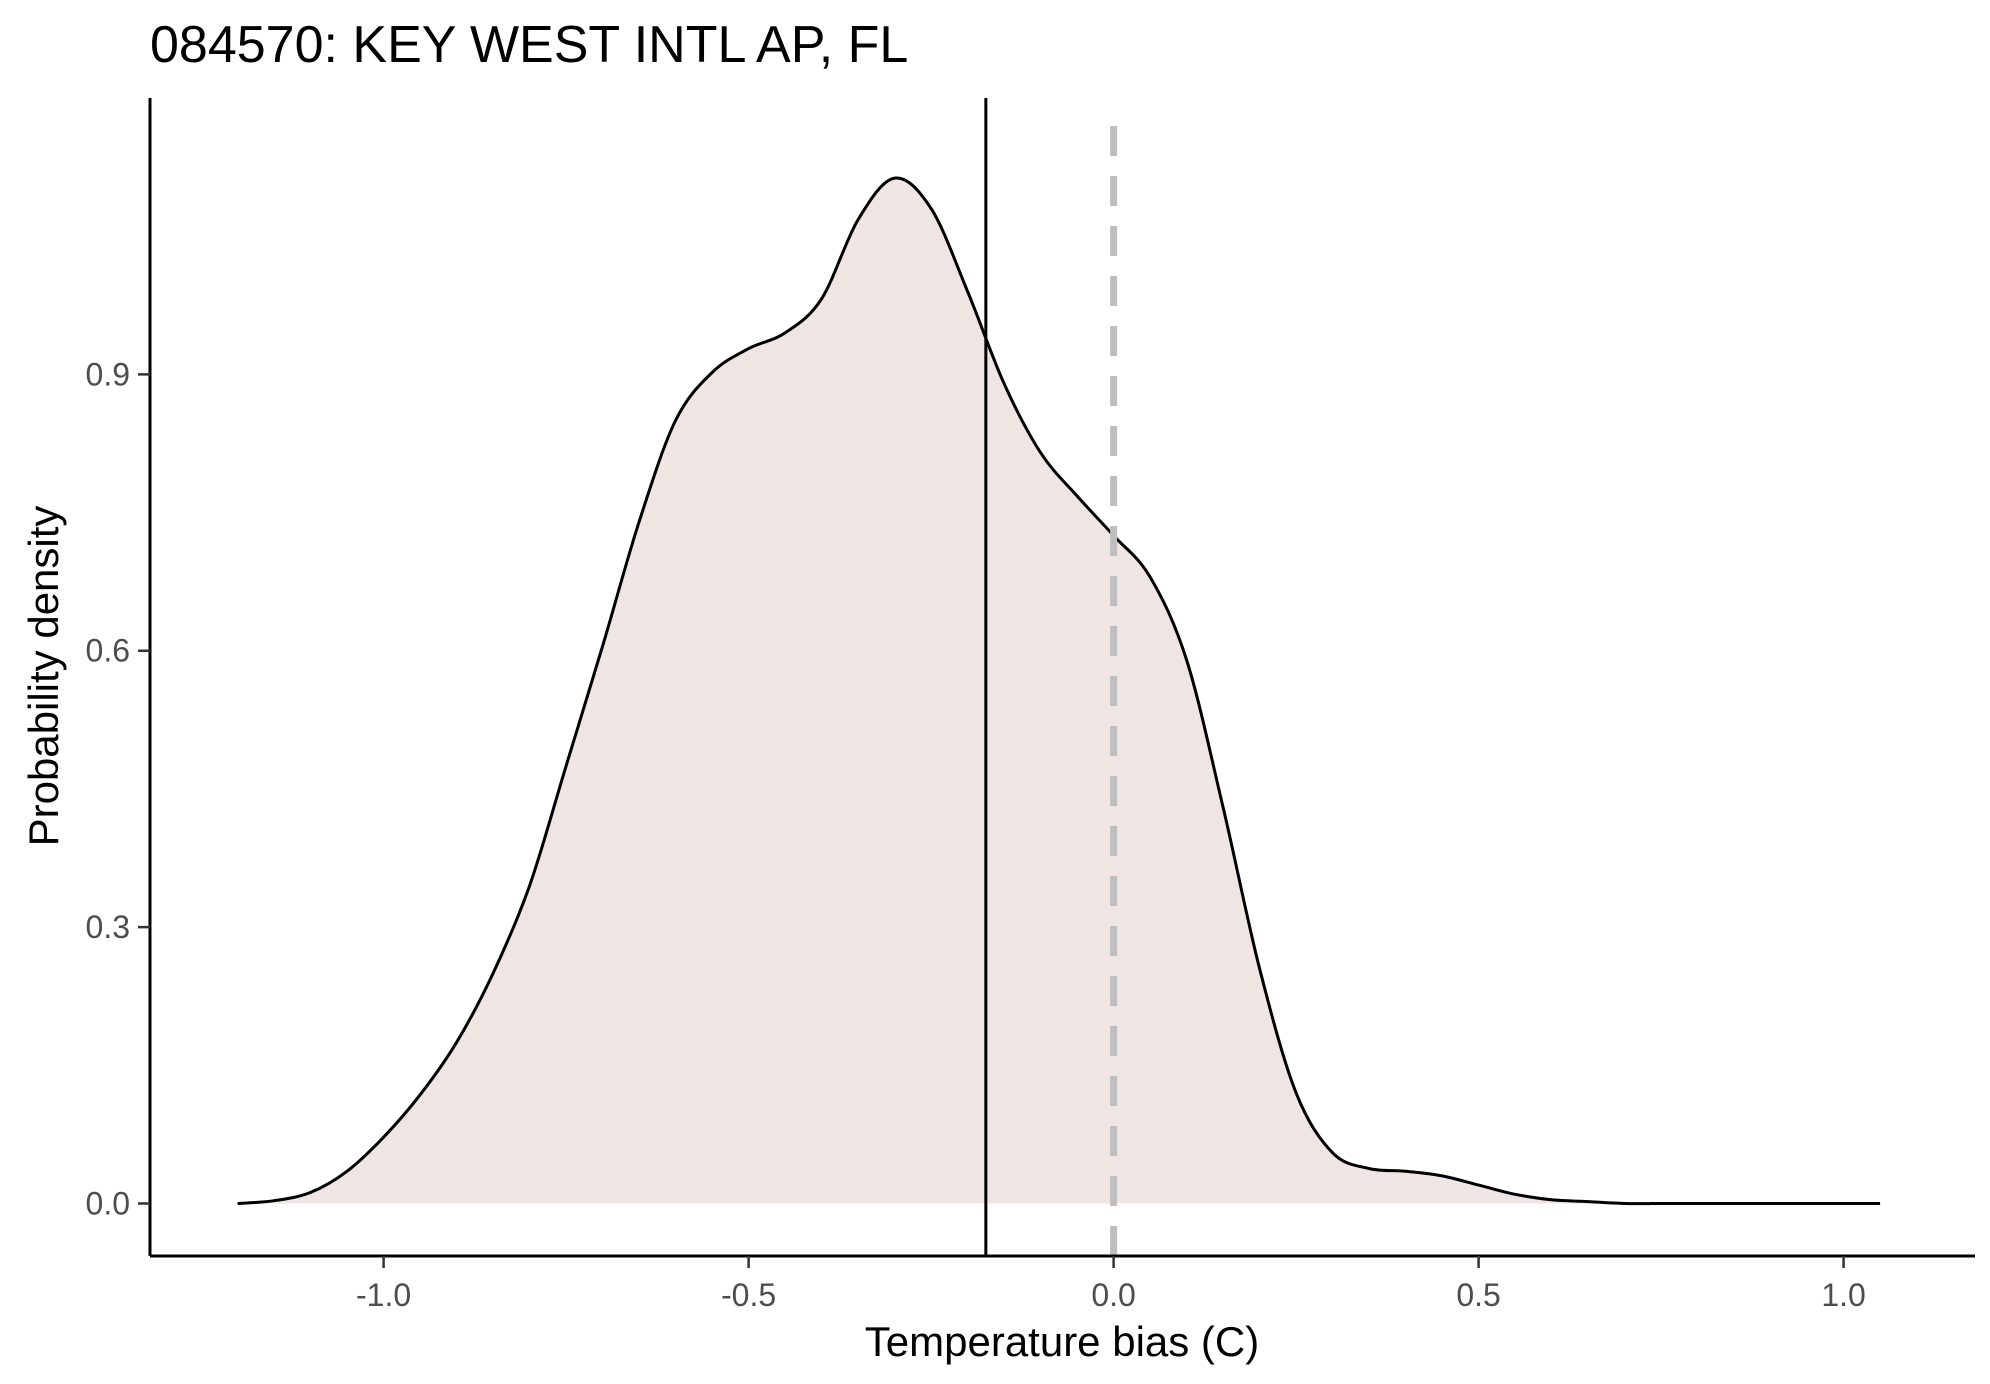 The width and height of the screenshot is (1990, 1384). Describe the element at coordinates (1062, 1341) in the screenshot. I see `x-axis-label: Temperature bias (C)` at that location.